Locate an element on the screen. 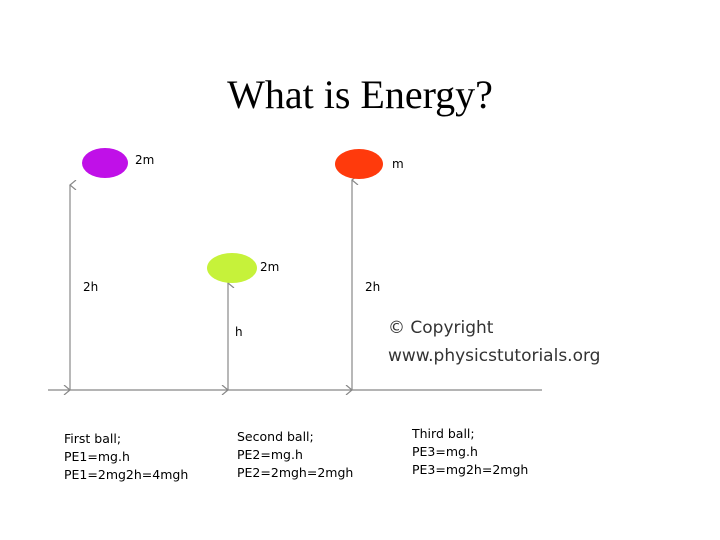 The image size is (720, 540). note: PE1=mg.h is located at coordinates (97, 456).